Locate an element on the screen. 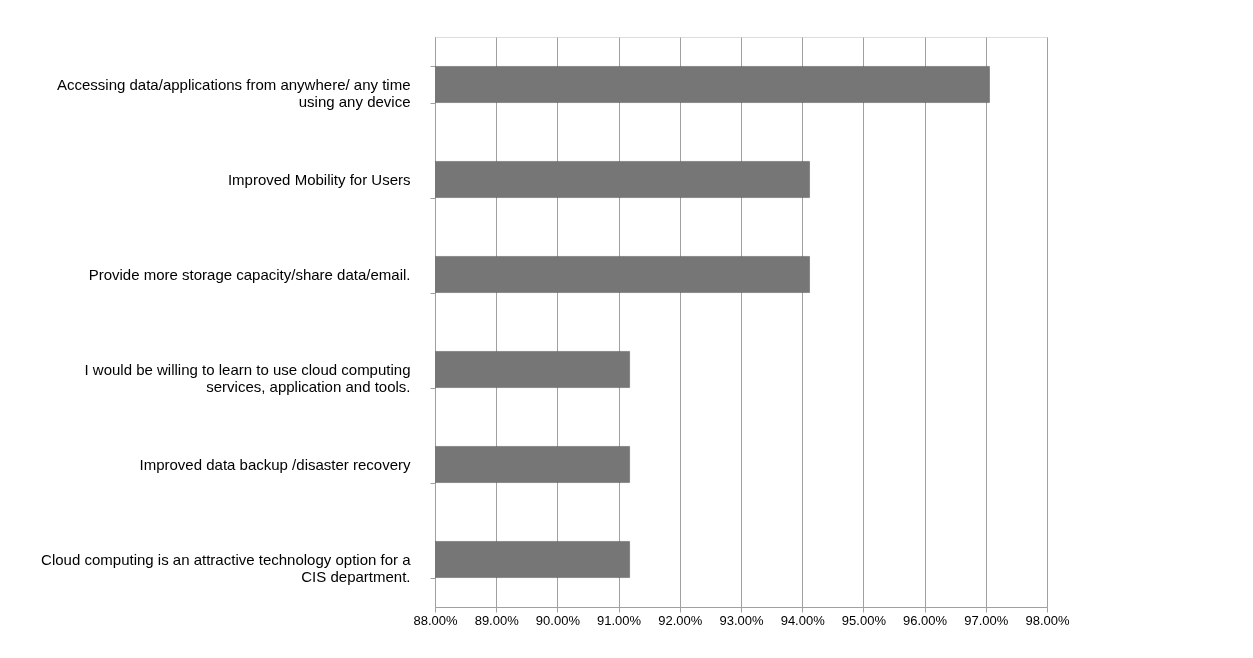 This screenshot has height=658, width=1253. x-tick-label: 97.00% is located at coordinates (986, 620).